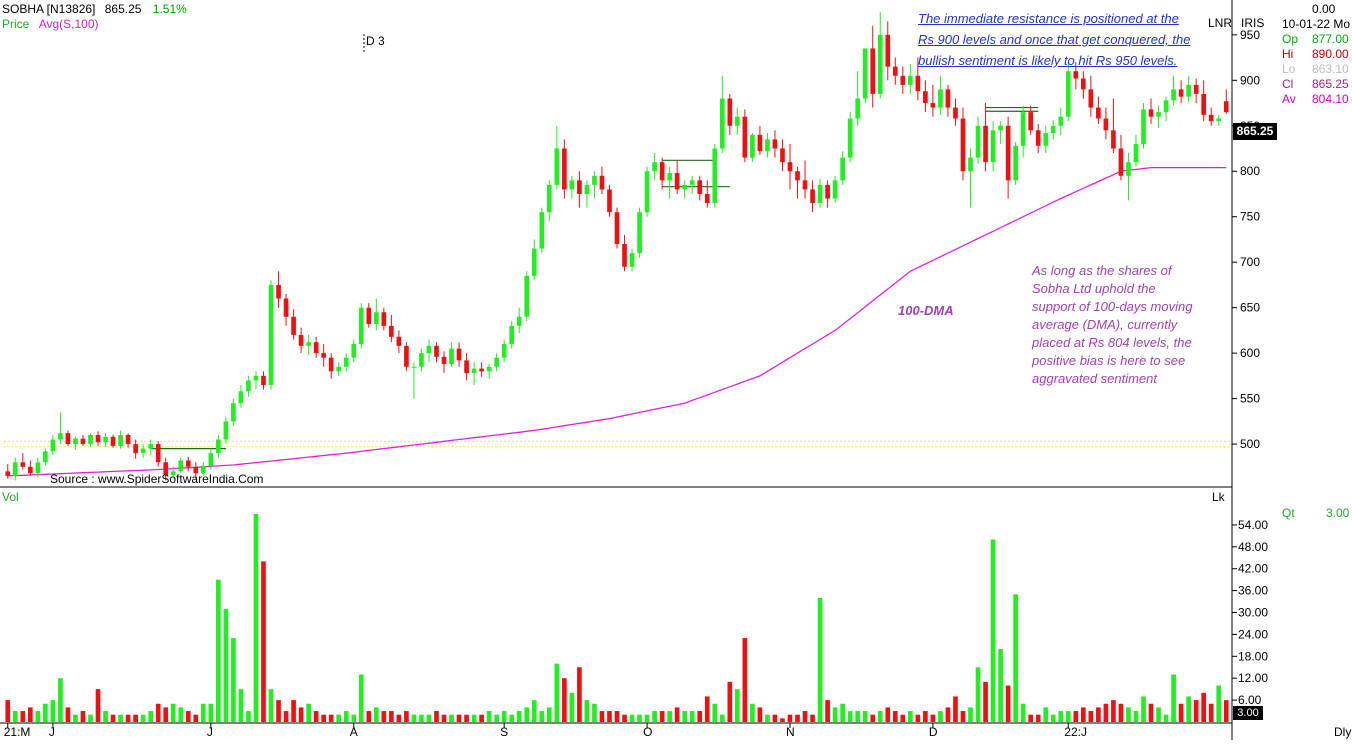  What do you see at coordinates (375, 41) in the screenshot?
I see `date-marker: D 3` at bounding box center [375, 41].